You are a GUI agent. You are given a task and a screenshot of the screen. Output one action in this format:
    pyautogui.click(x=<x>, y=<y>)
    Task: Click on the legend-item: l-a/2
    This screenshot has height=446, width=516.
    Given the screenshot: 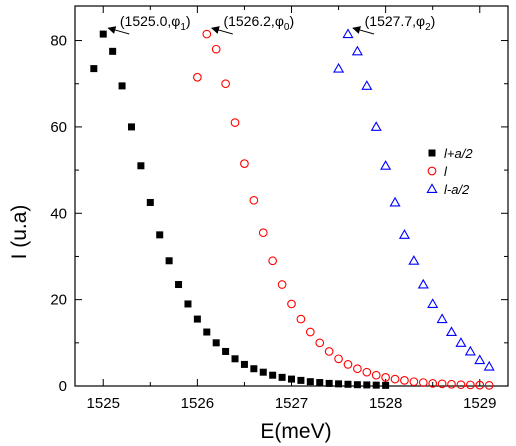 What is the action you would take?
    pyautogui.click(x=448, y=189)
    